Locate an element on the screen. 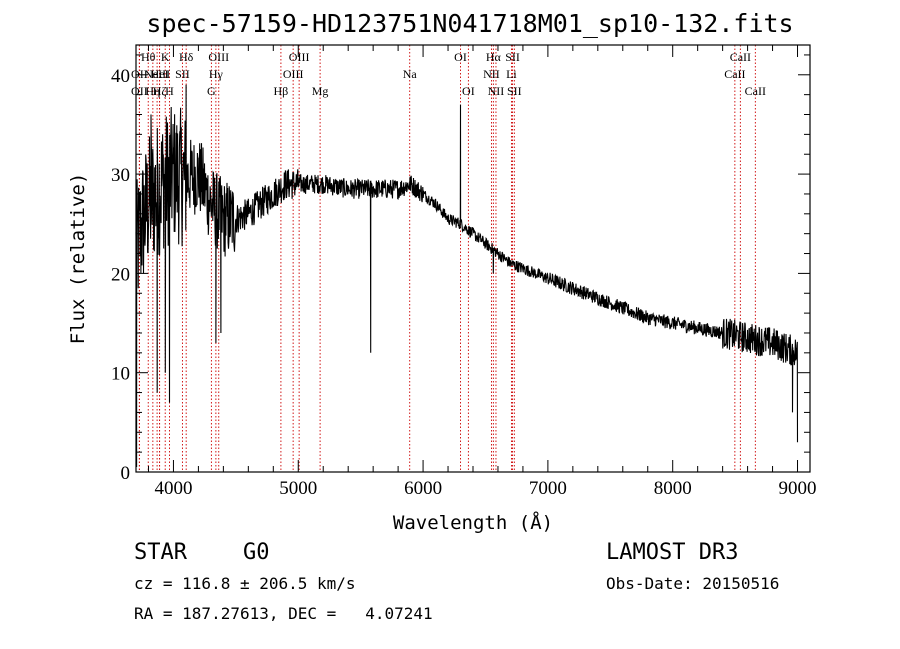 This screenshot has height=649, width=900. object-class: STAR is located at coordinates (160, 552).